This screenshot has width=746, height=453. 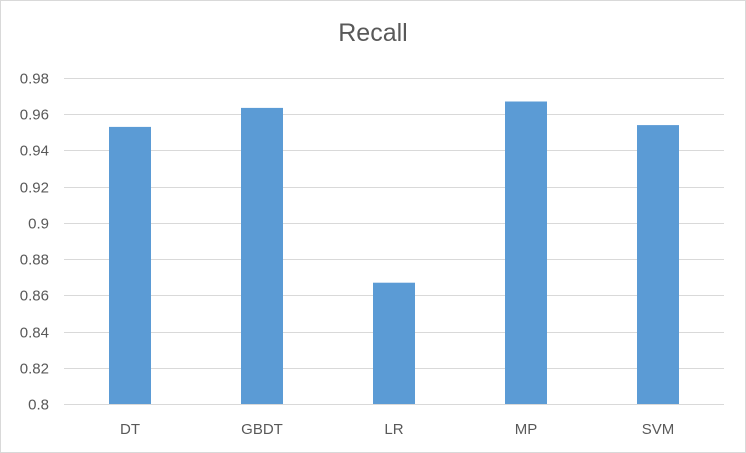 What do you see at coordinates (130, 429) in the screenshot?
I see `x-tick-label-dt: DT` at bounding box center [130, 429].